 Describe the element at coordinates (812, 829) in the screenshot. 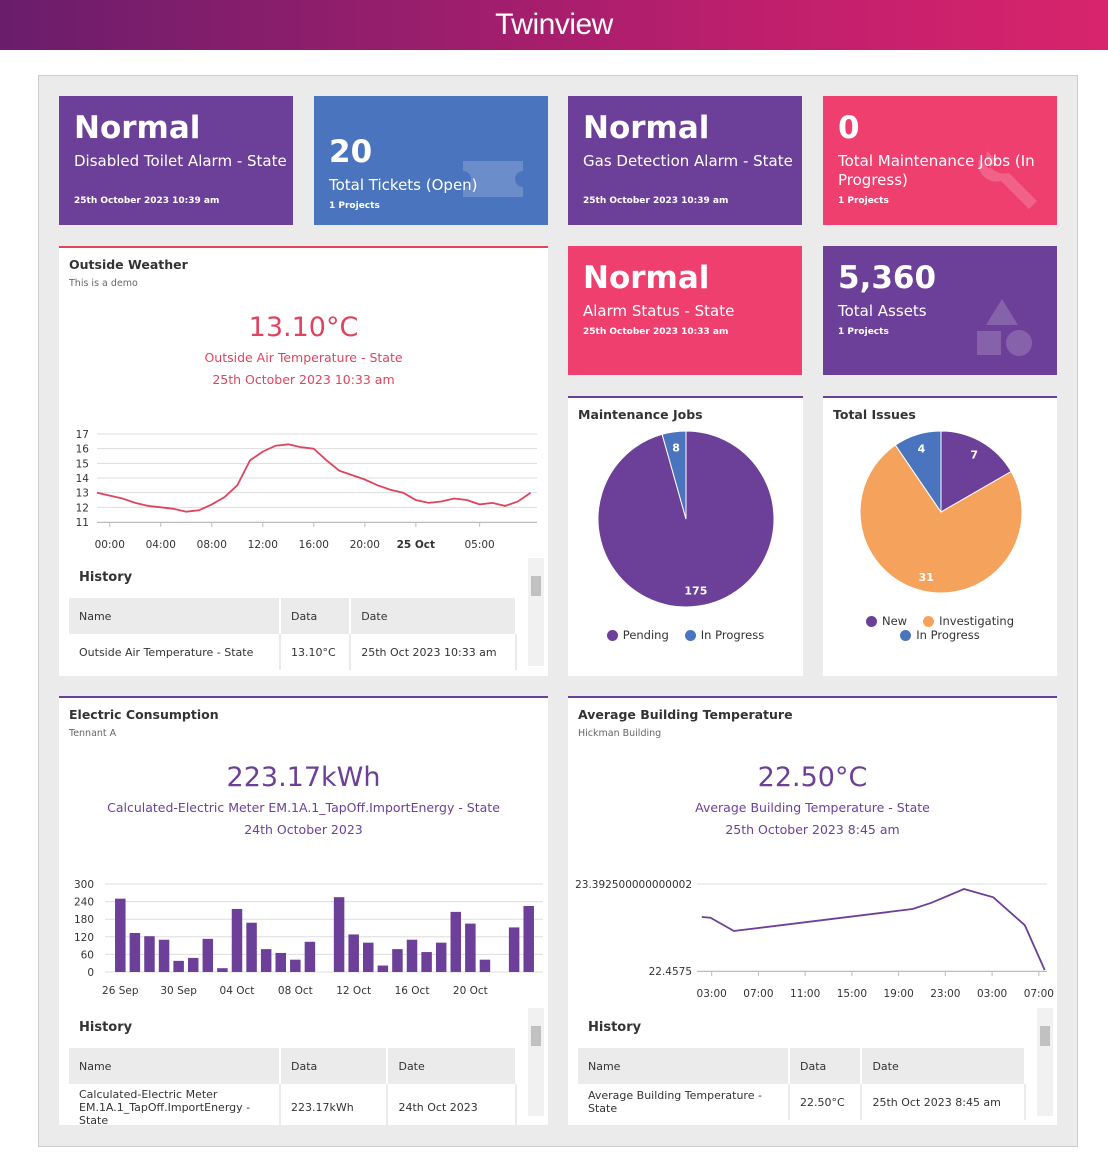

I see `reading-date: 25th October 2023 8:45 am` at that location.